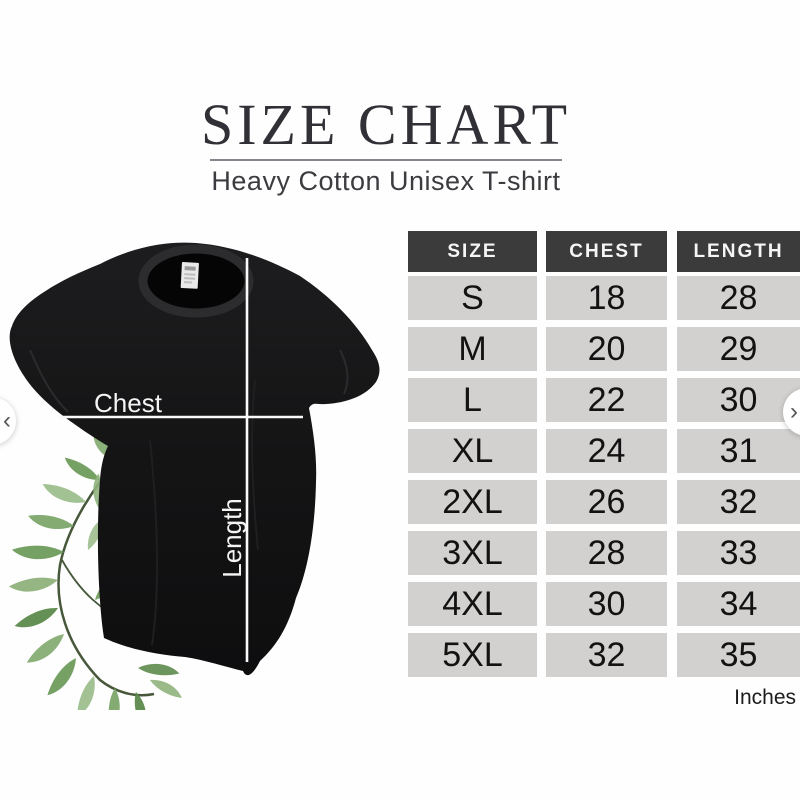 The width and height of the screenshot is (800, 800). What do you see at coordinates (738, 604) in the screenshot?
I see `value-cell: 34` at bounding box center [738, 604].